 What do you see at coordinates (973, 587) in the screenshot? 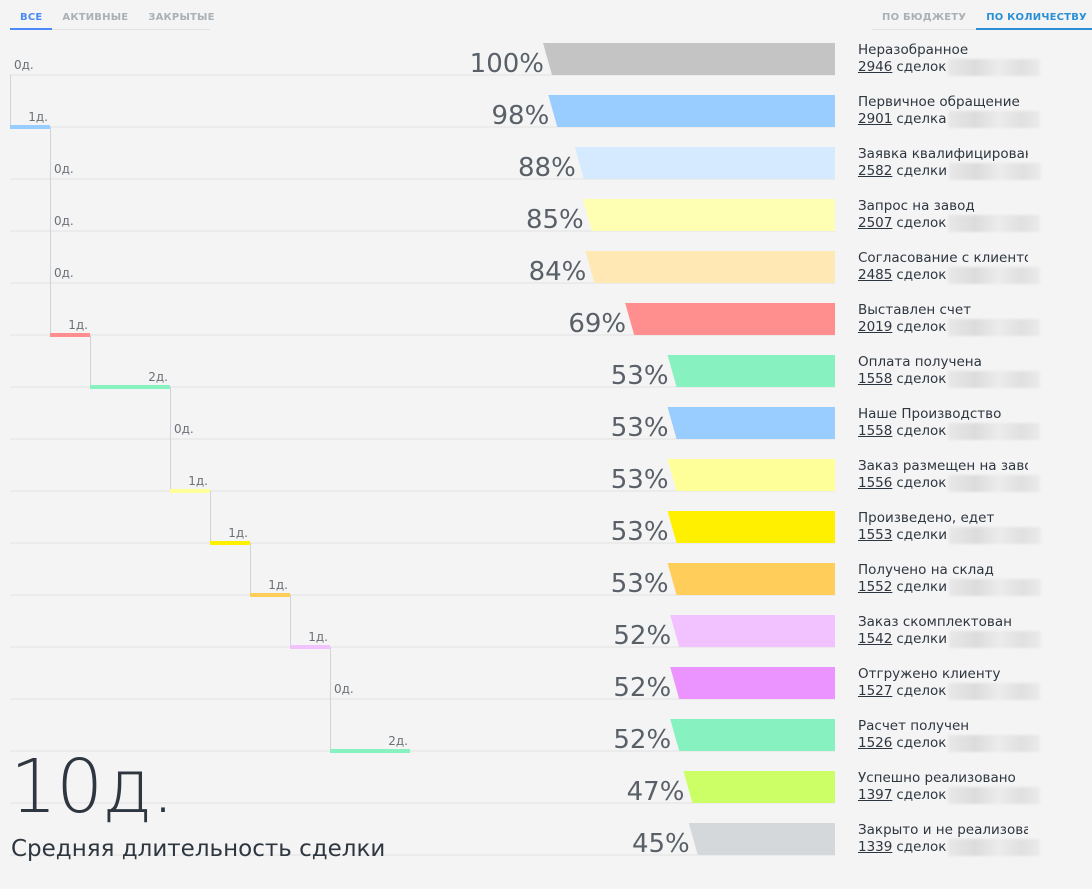
I see `stage-count: 1552 сделки` at bounding box center [973, 587].